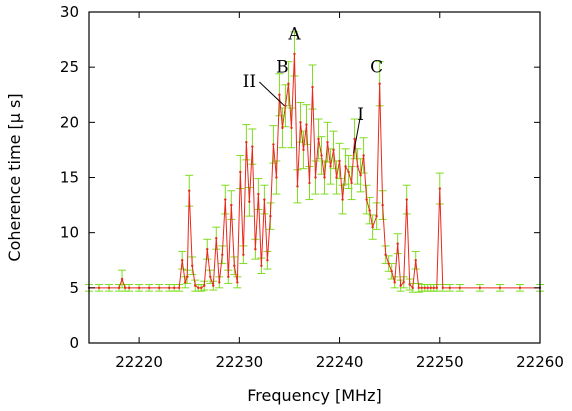 Image resolution: width=572 pixels, height=411 pixels. Describe the element at coordinates (139, 362) in the screenshot. I see `x-tick-label: 22220` at that location.